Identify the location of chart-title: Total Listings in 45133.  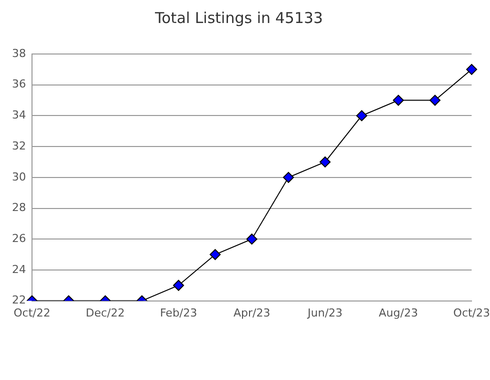
(238, 17).